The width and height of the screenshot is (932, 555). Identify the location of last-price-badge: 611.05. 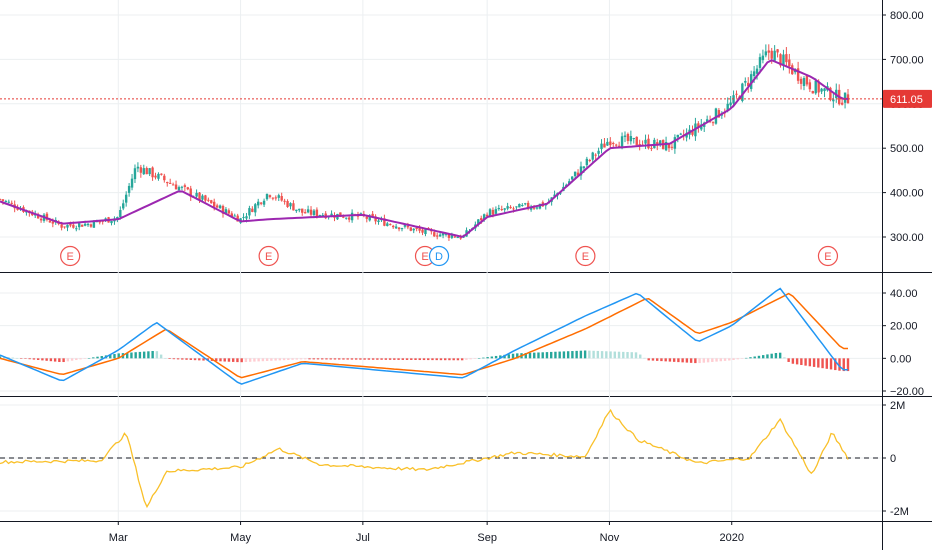
(907, 98).